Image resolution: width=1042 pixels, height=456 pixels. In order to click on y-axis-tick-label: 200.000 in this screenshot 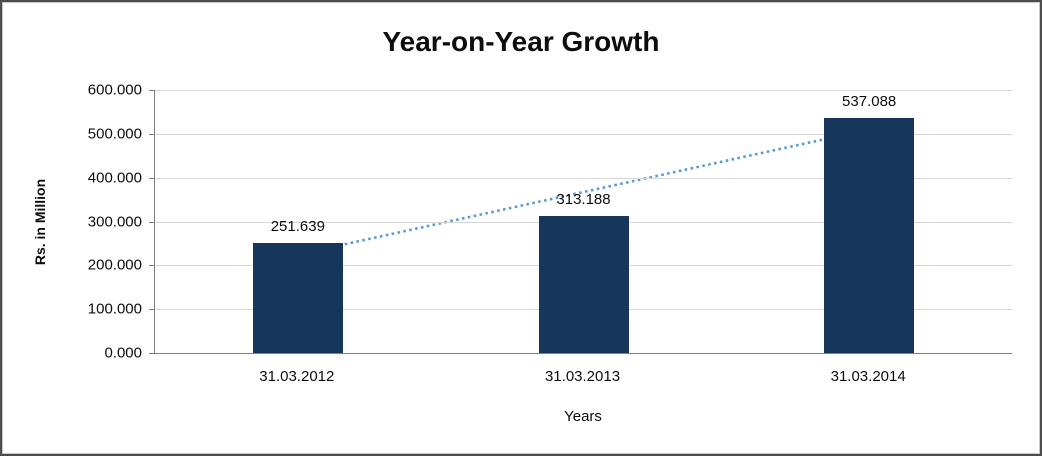, I will do `click(114, 265)`.